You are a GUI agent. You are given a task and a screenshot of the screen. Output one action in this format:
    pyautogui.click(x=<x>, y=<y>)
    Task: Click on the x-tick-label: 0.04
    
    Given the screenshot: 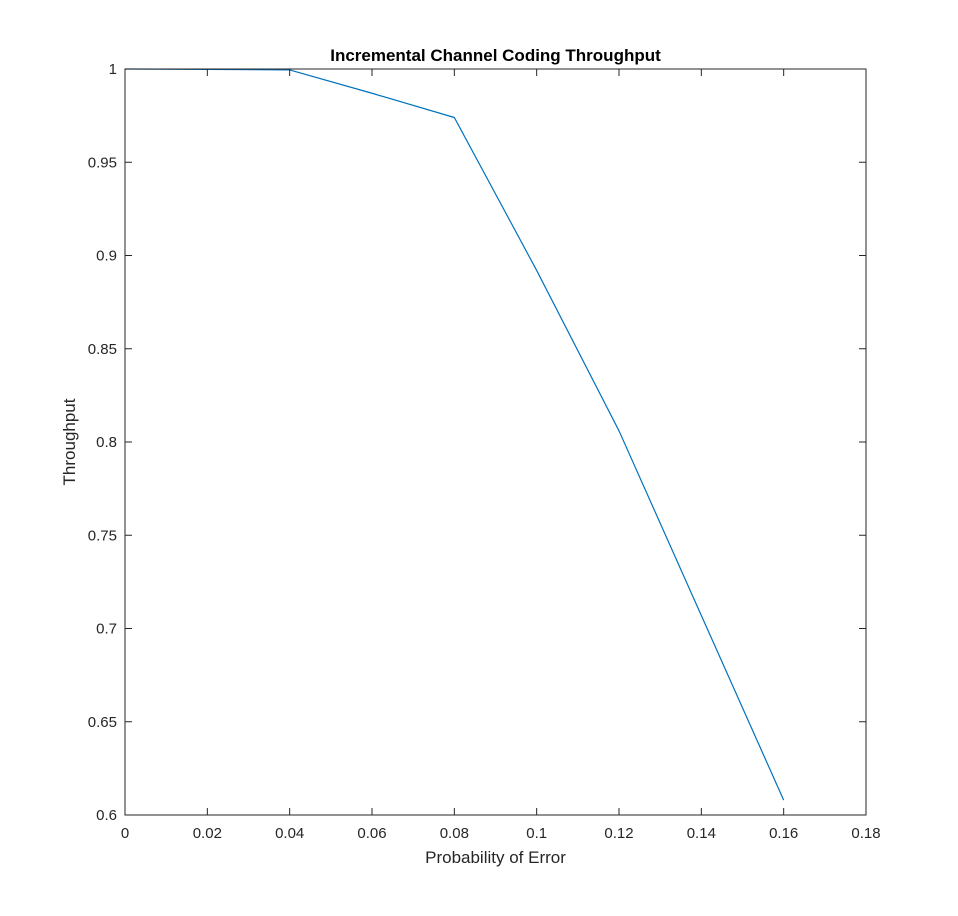 What is the action you would take?
    pyautogui.click(x=289, y=833)
    